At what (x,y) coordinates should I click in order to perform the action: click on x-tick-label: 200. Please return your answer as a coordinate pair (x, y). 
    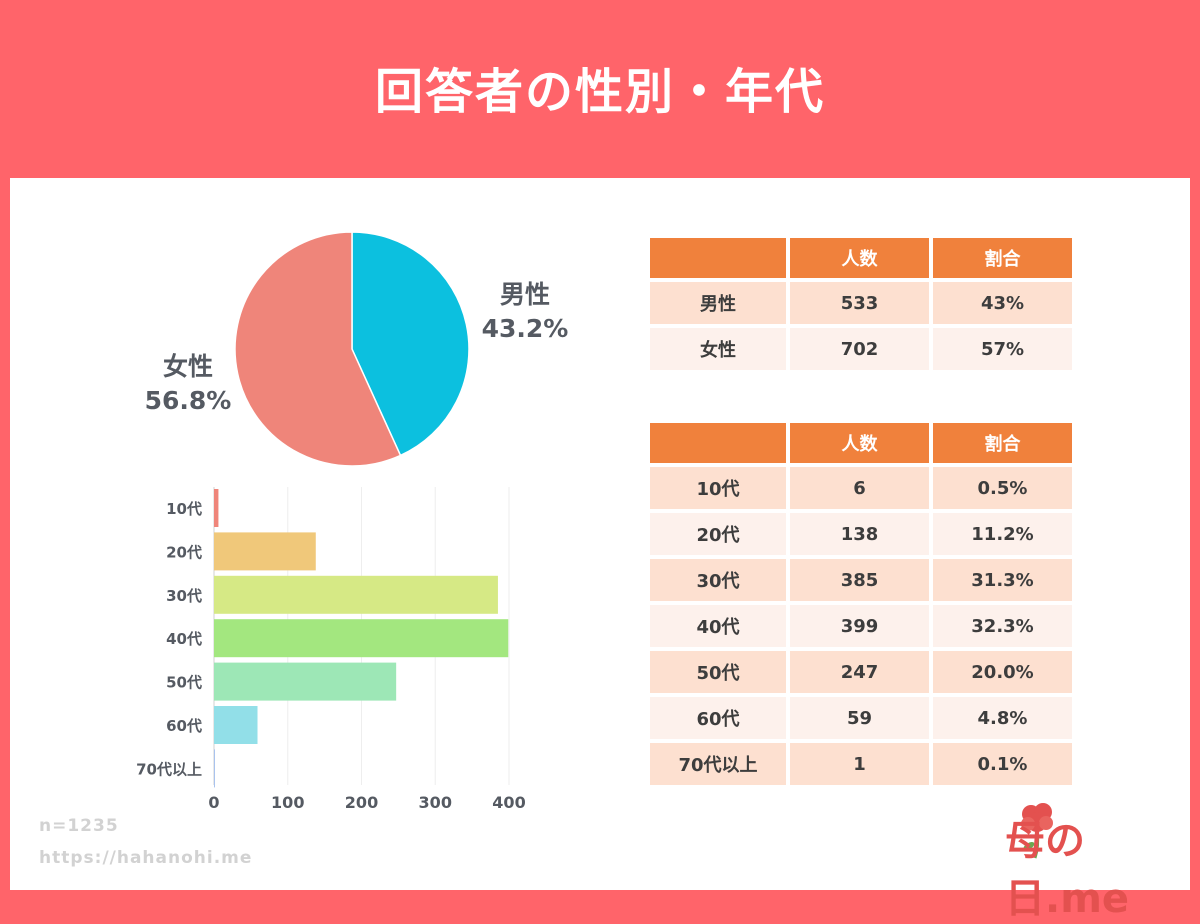
    Looking at the image, I should click on (361, 802).